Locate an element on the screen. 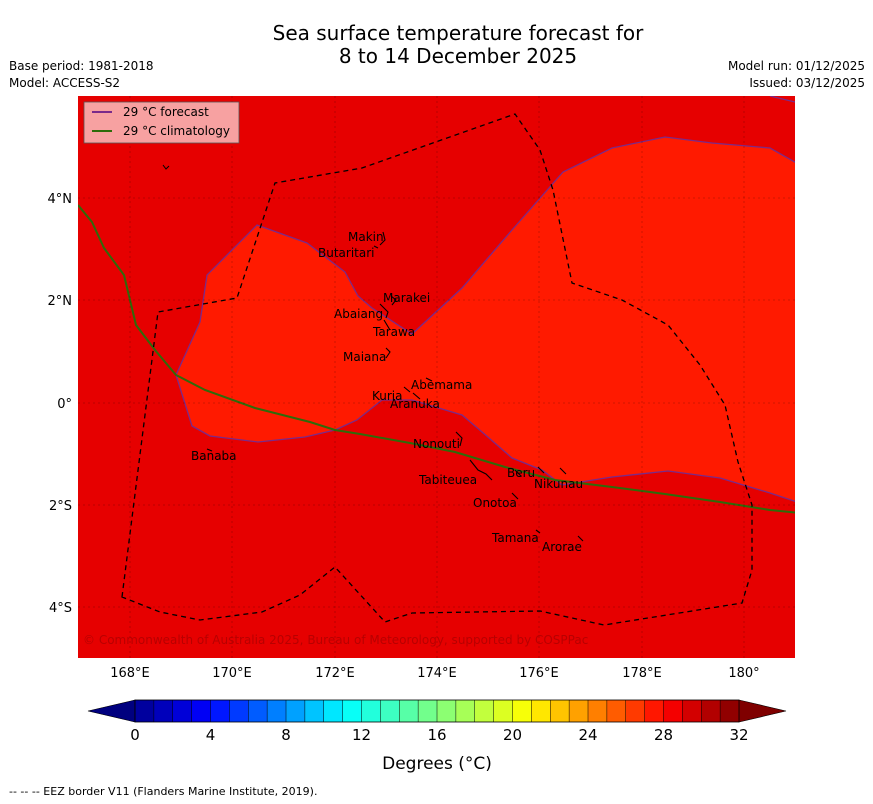 This screenshot has width=873, height=804. colorbar-tick-20: 20 is located at coordinates (512, 735).